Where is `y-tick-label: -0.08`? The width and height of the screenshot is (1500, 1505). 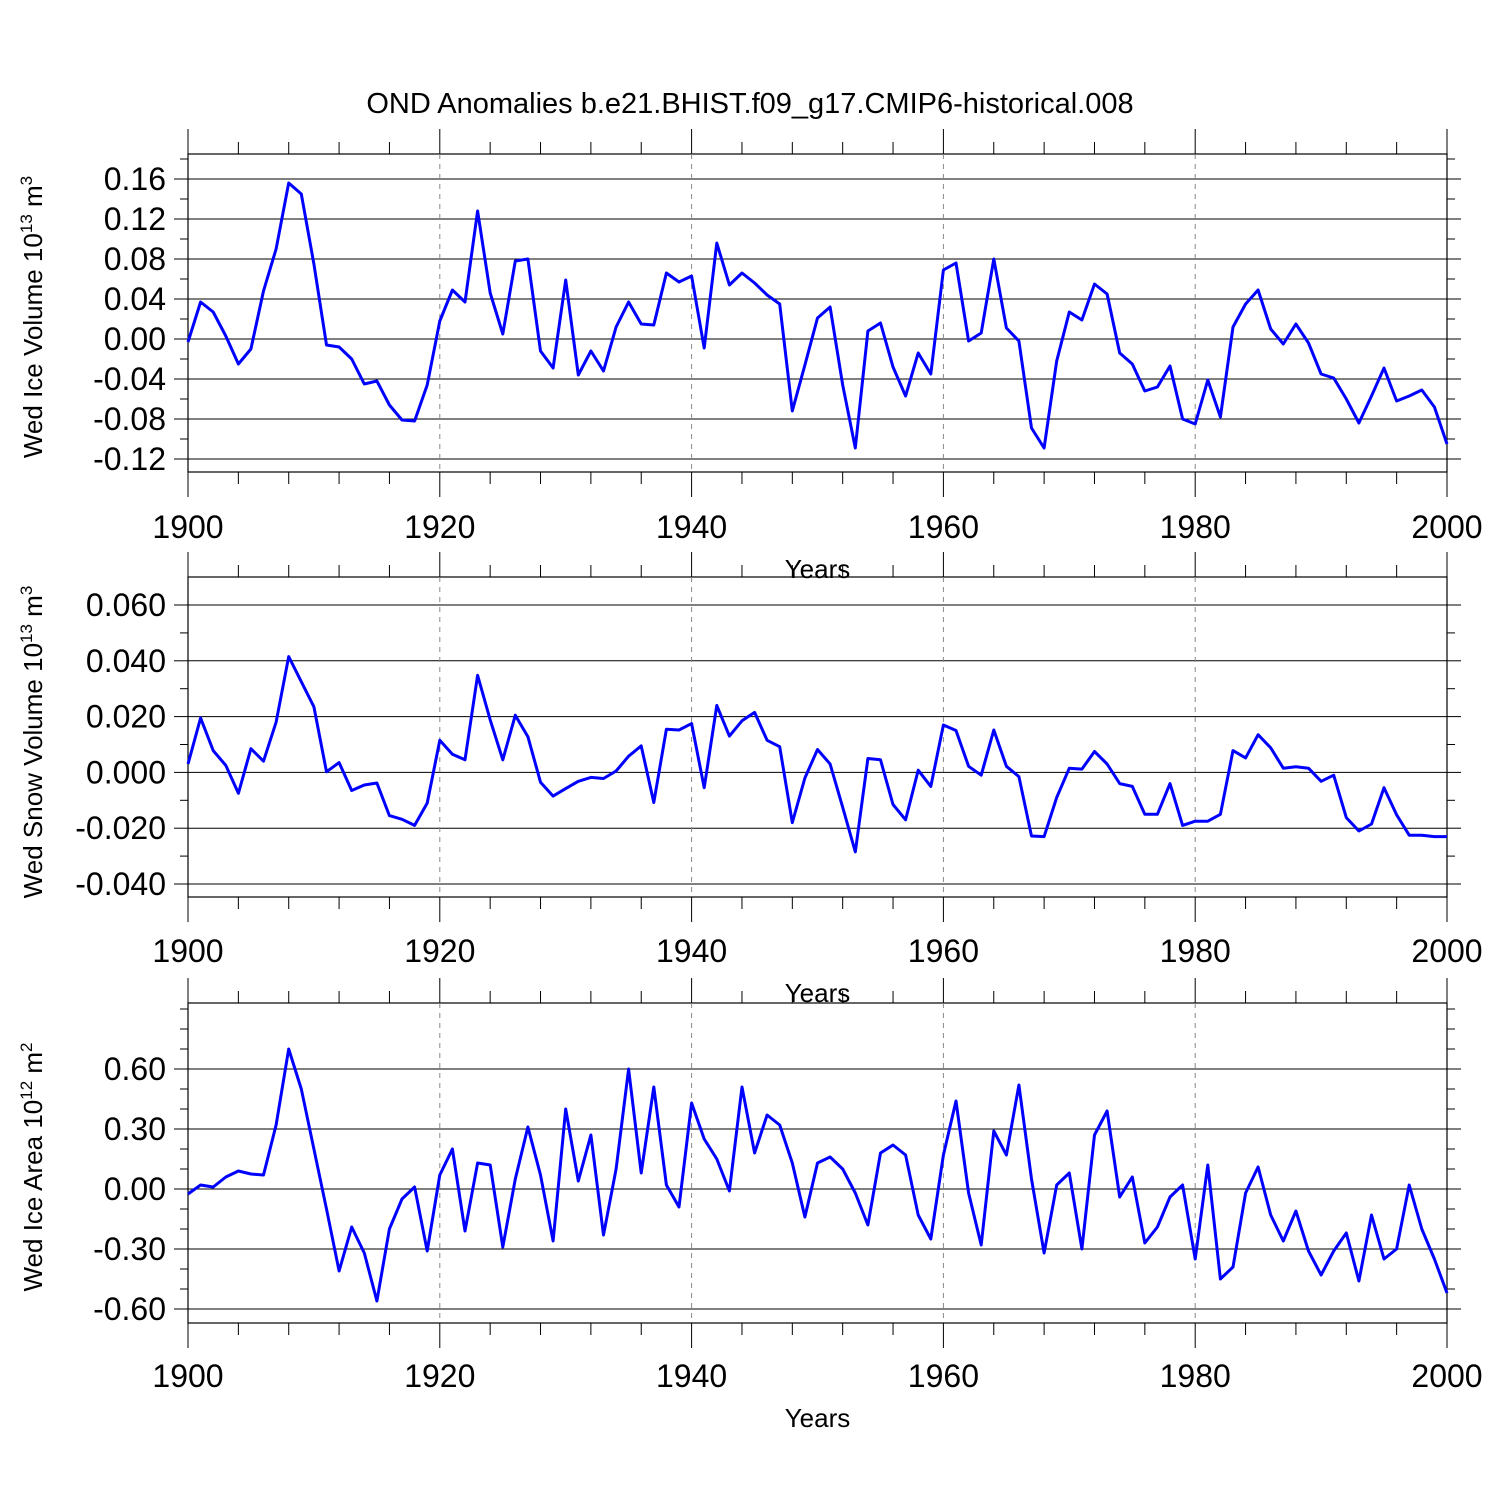 y-tick-label: -0.08 is located at coordinates (129, 419).